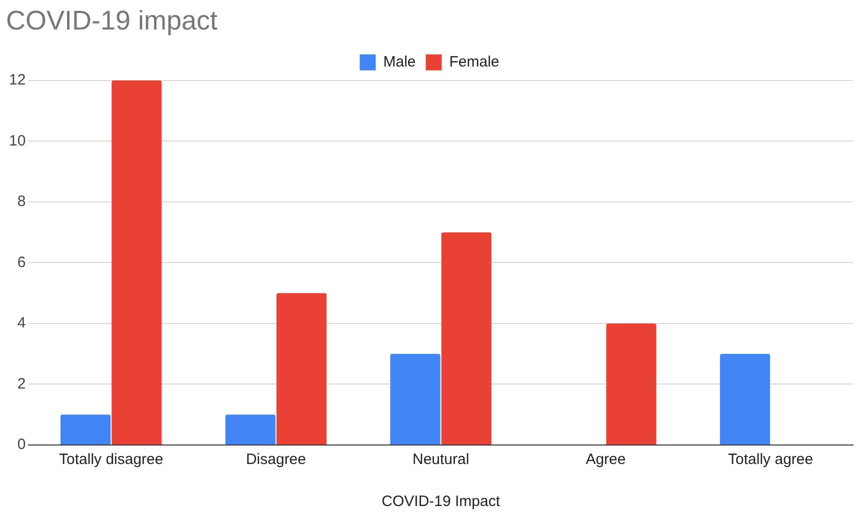 This screenshot has width=861, height=521. Describe the element at coordinates (112, 21) in the screenshot. I see `chart-title: COVID-19 impact` at that location.